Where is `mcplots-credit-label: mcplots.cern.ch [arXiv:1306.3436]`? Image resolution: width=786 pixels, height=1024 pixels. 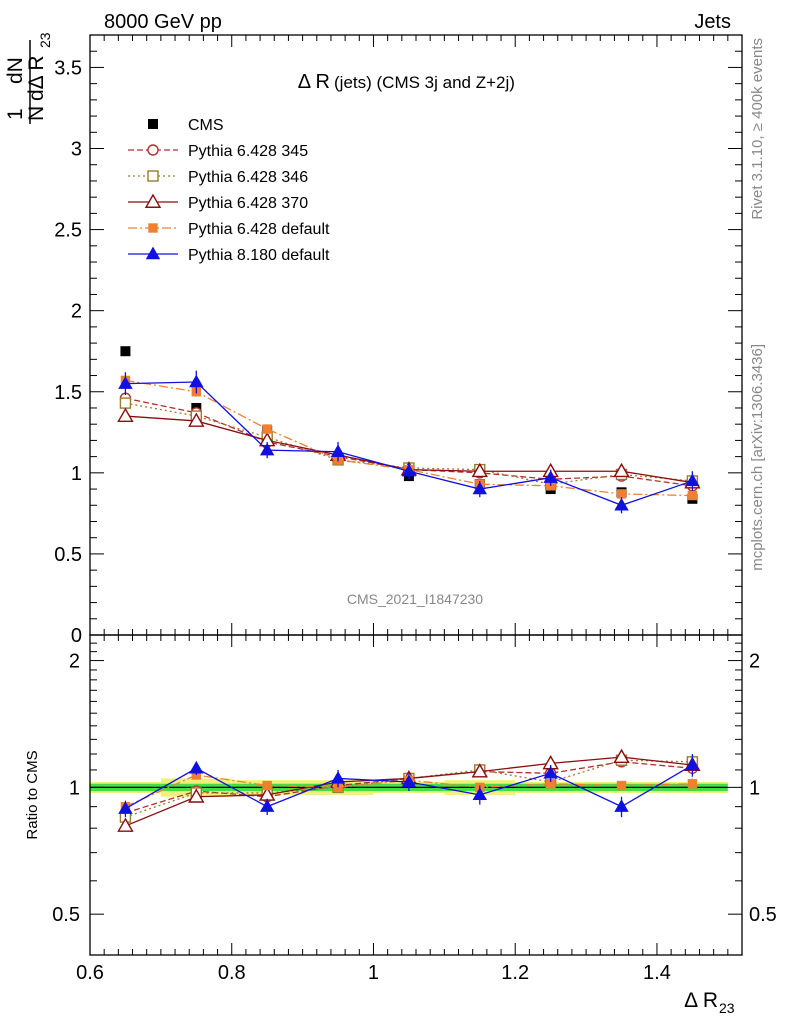
mcplots-credit-label: mcplots.cern.ch [arXiv:1306.3436] is located at coordinates (757, 457).